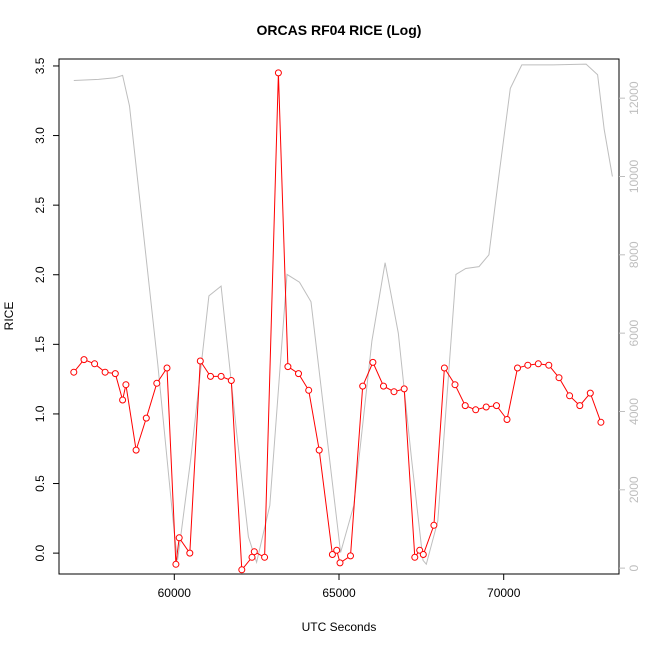  I want to click on x-axis: 60000 65000 70000, so click(339, 587).